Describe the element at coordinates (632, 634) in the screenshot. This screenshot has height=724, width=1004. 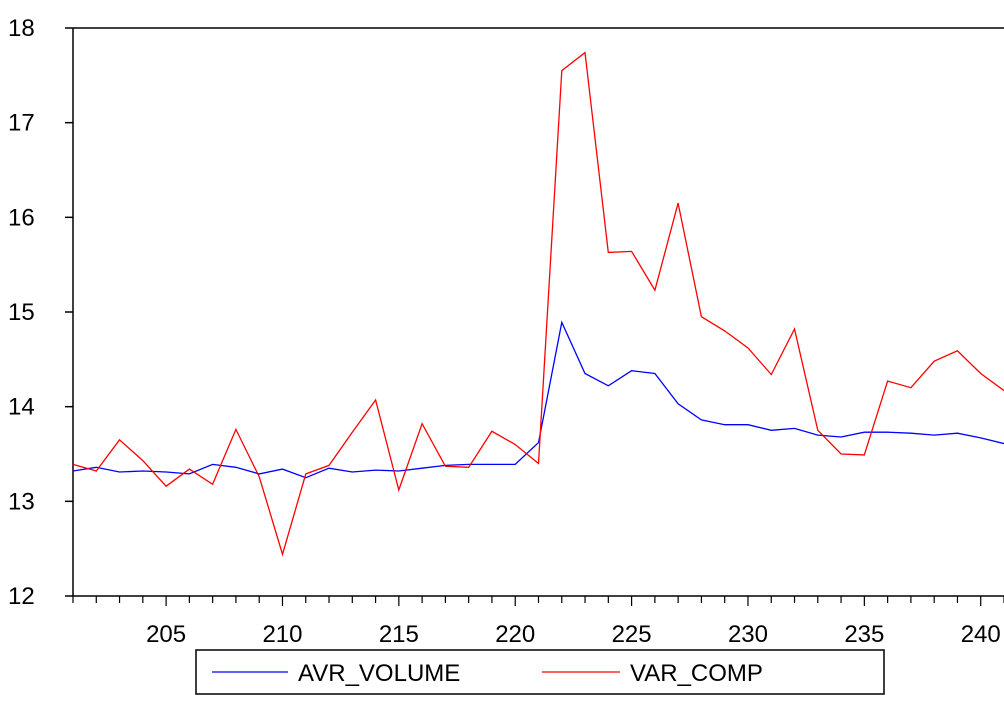
I see `x-tick-label: 225` at that location.